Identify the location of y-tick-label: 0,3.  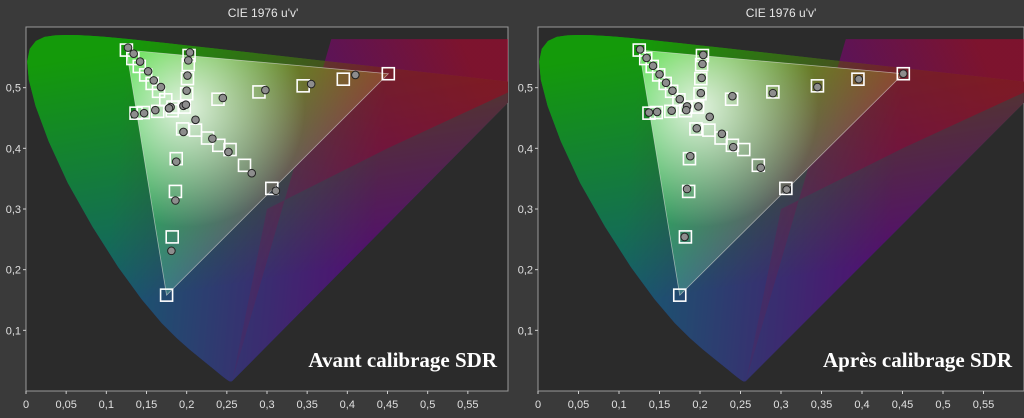
(13, 210).